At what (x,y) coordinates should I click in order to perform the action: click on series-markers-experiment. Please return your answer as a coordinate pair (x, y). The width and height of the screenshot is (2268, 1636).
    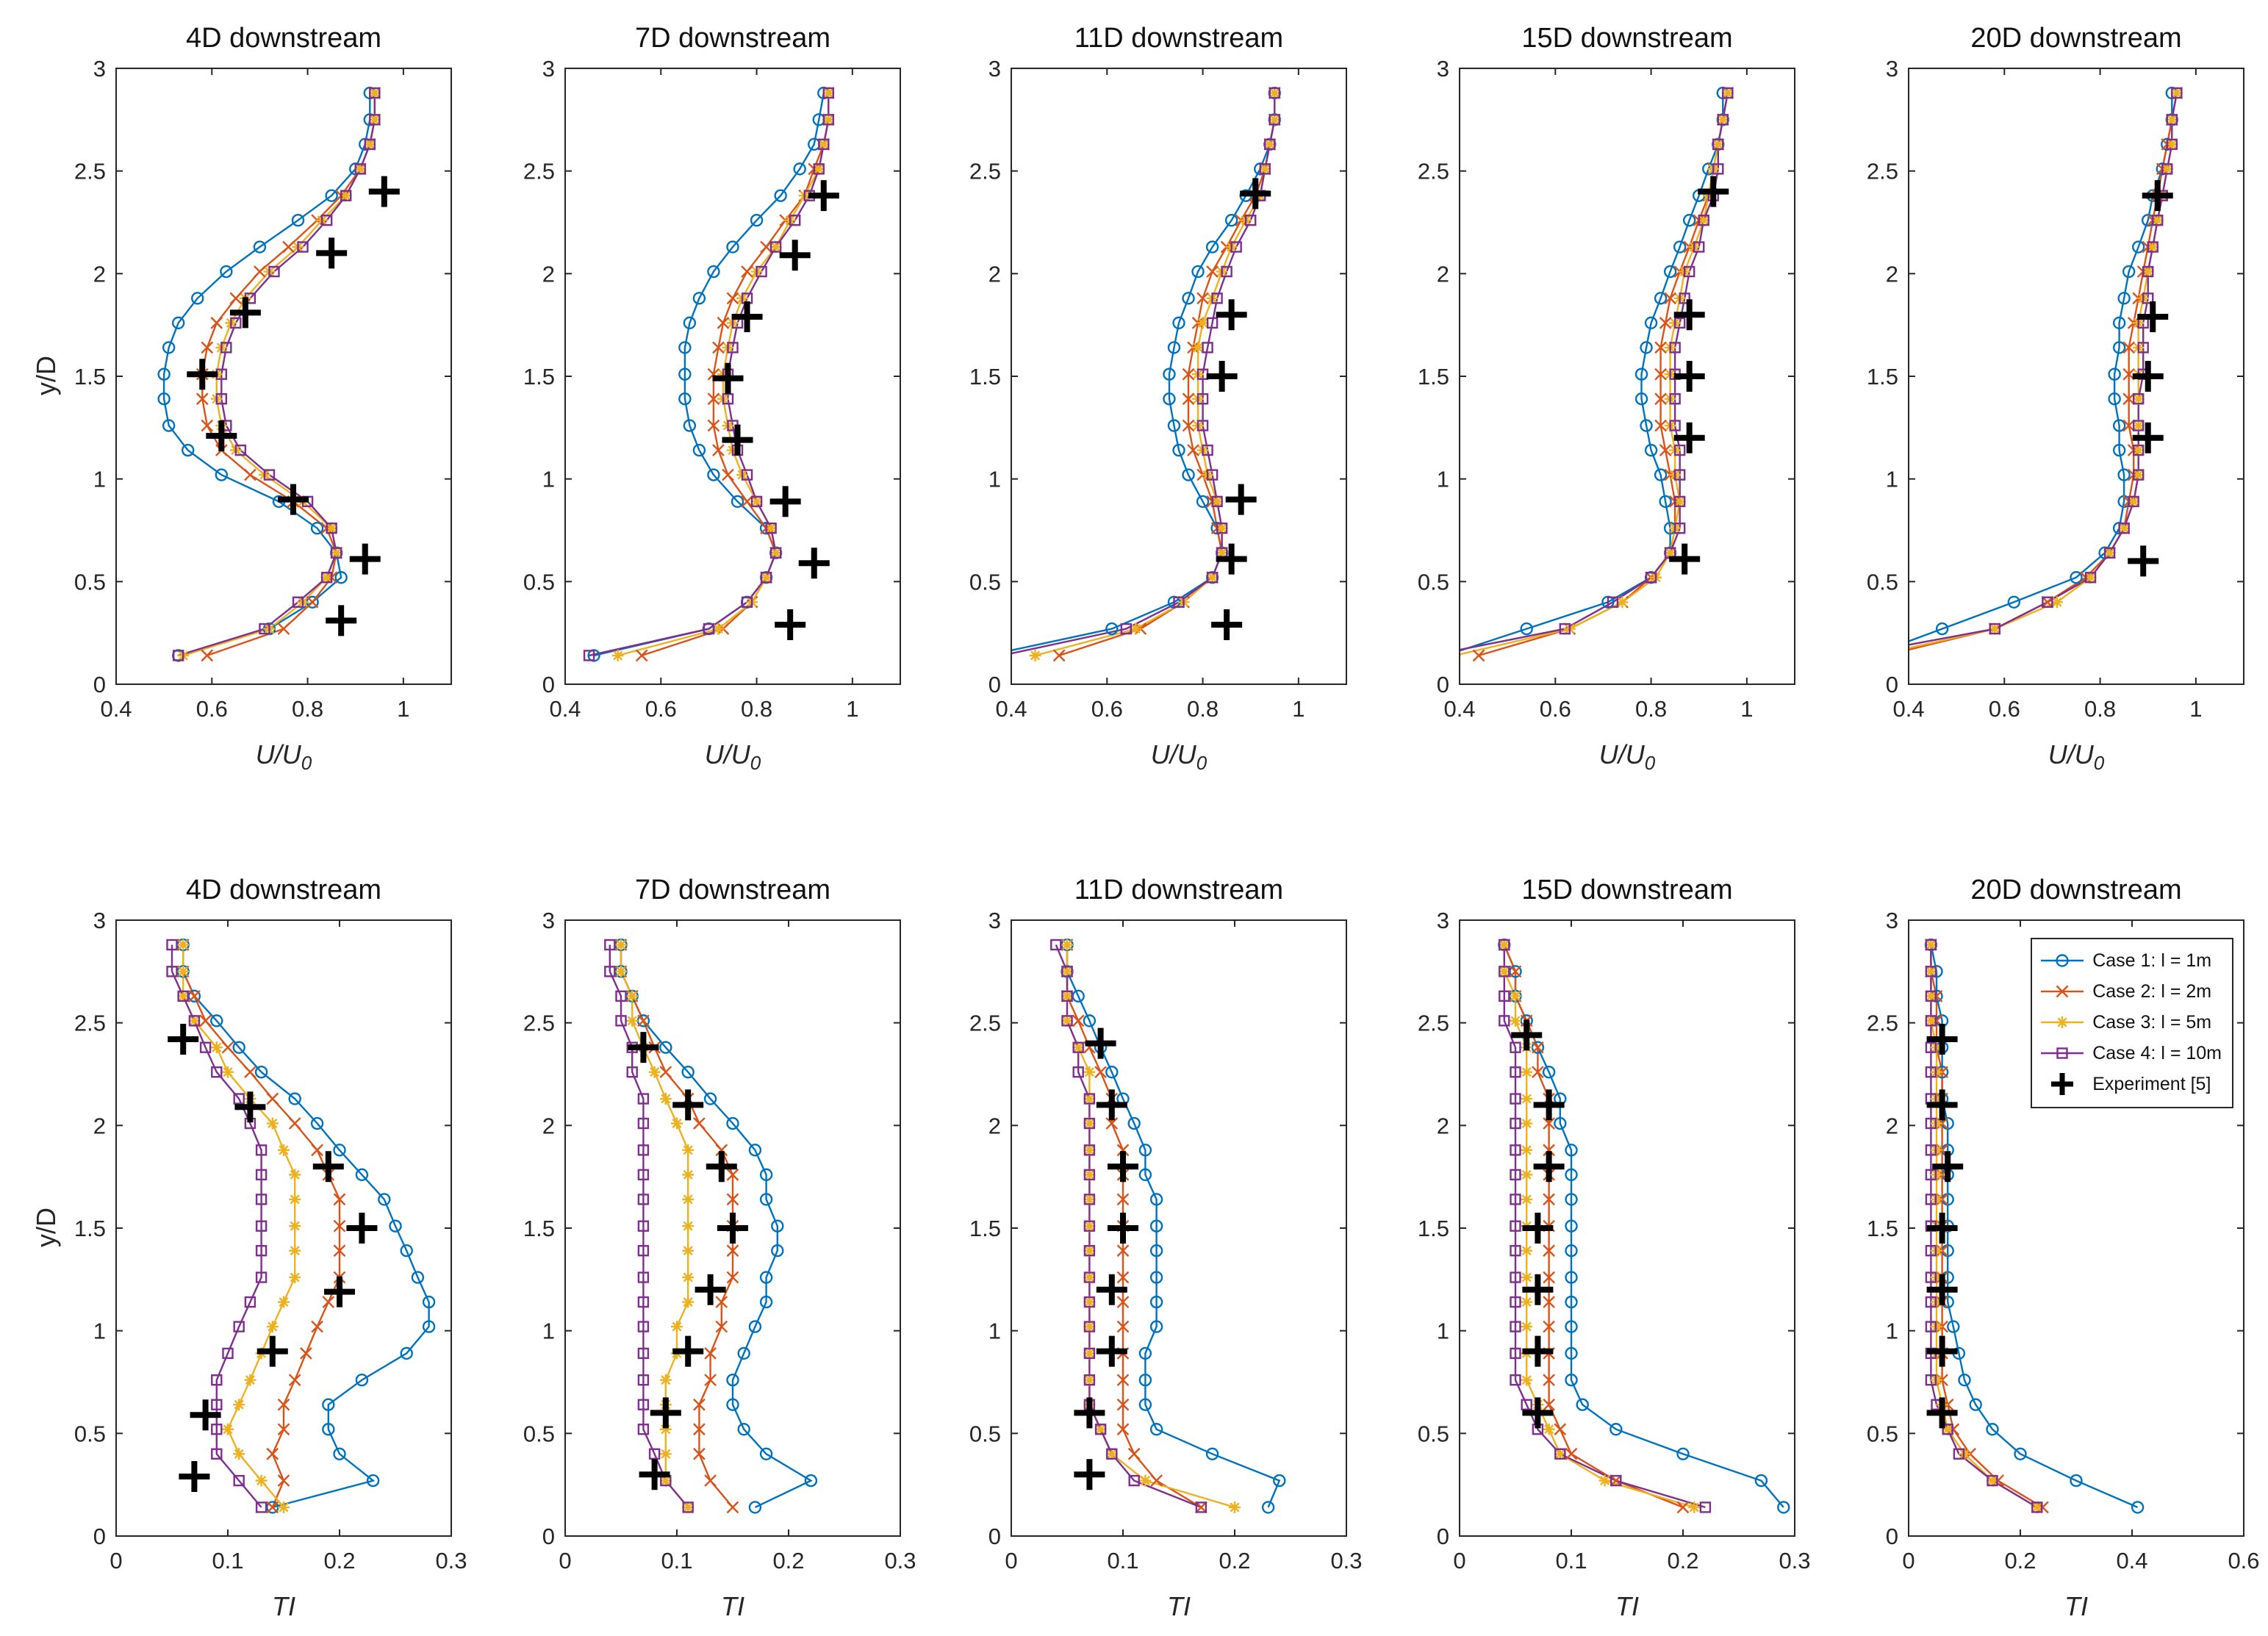
    Looking at the image, I should click on (273, 1258).